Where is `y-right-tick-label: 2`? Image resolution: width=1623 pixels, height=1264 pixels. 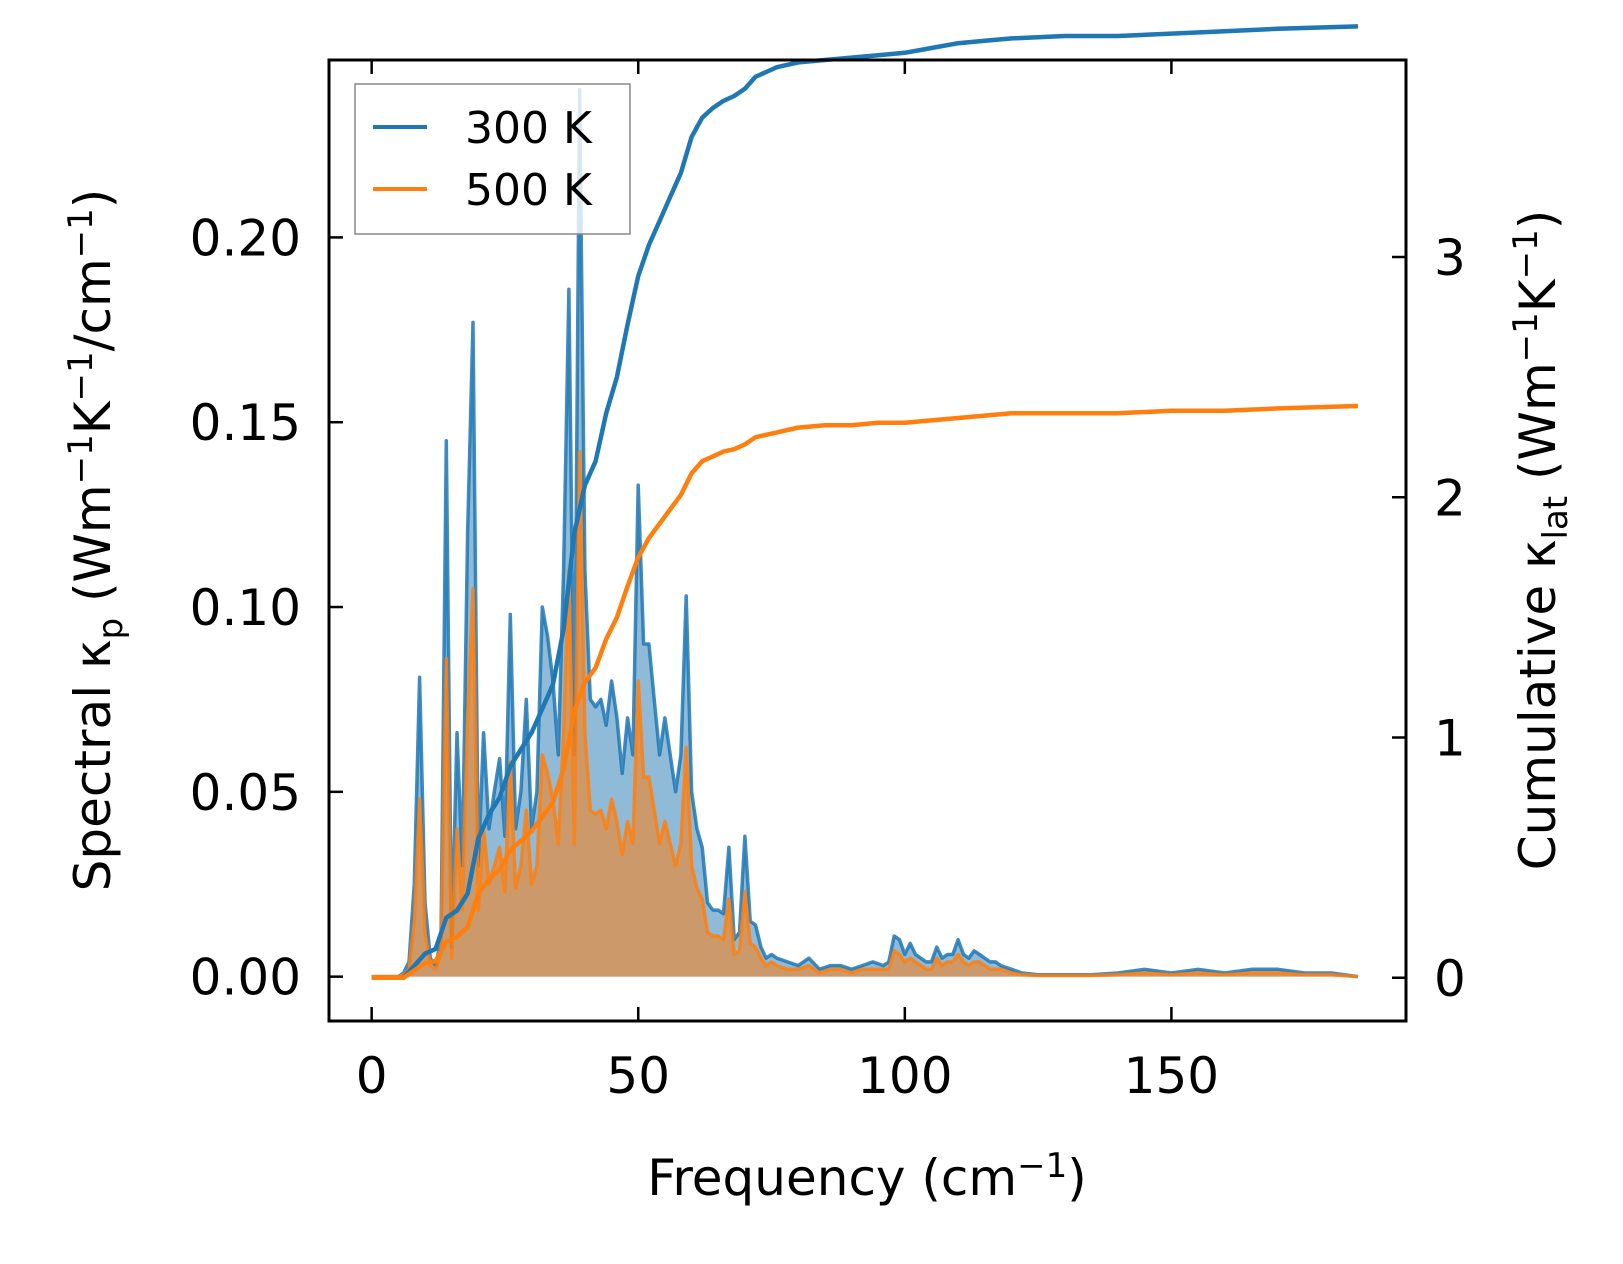 y-right-tick-label: 2 is located at coordinates (1450, 498).